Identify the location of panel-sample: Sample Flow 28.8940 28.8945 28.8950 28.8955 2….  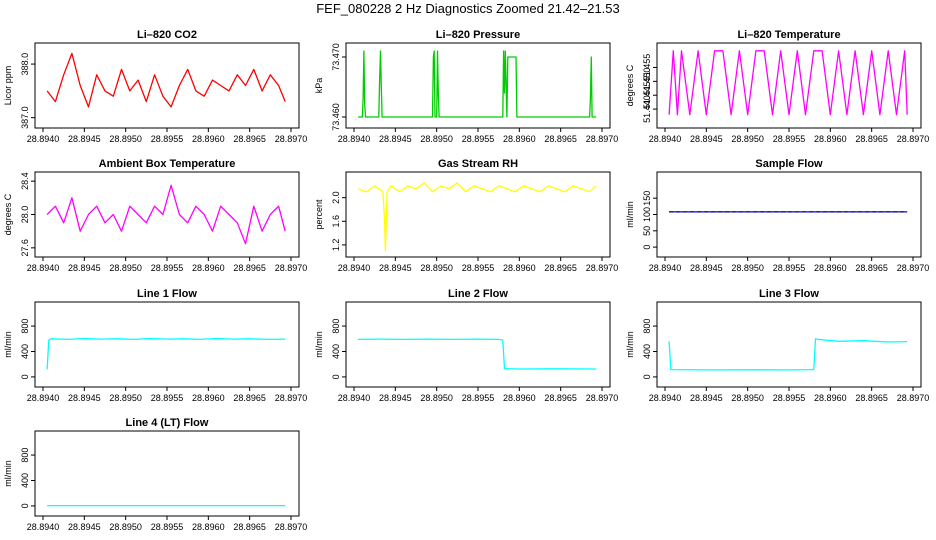
(777, 215).